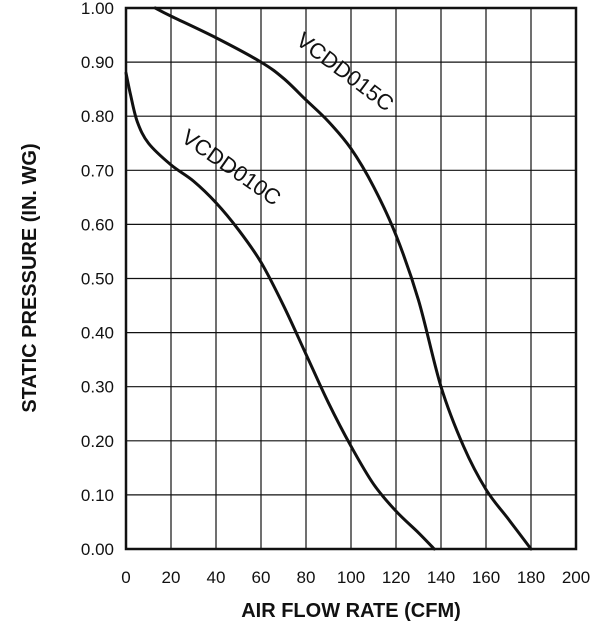  What do you see at coordinates (486, 577) in the screenshot?
I see `x-tick-label: 160` at bounding box center [486, 577].